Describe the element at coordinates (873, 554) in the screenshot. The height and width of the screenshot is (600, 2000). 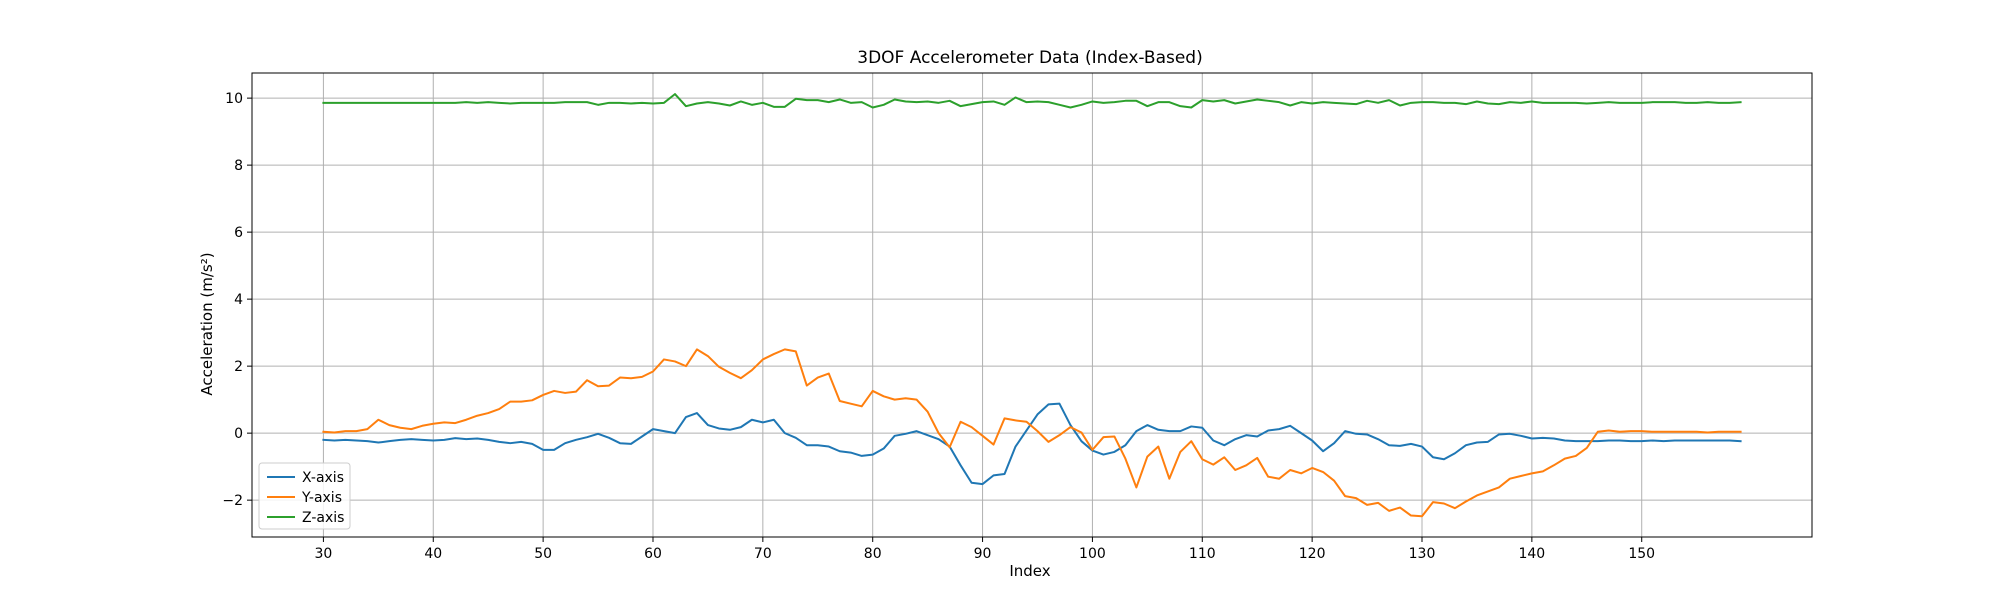
I see `x-tick-label: 80` at that location.